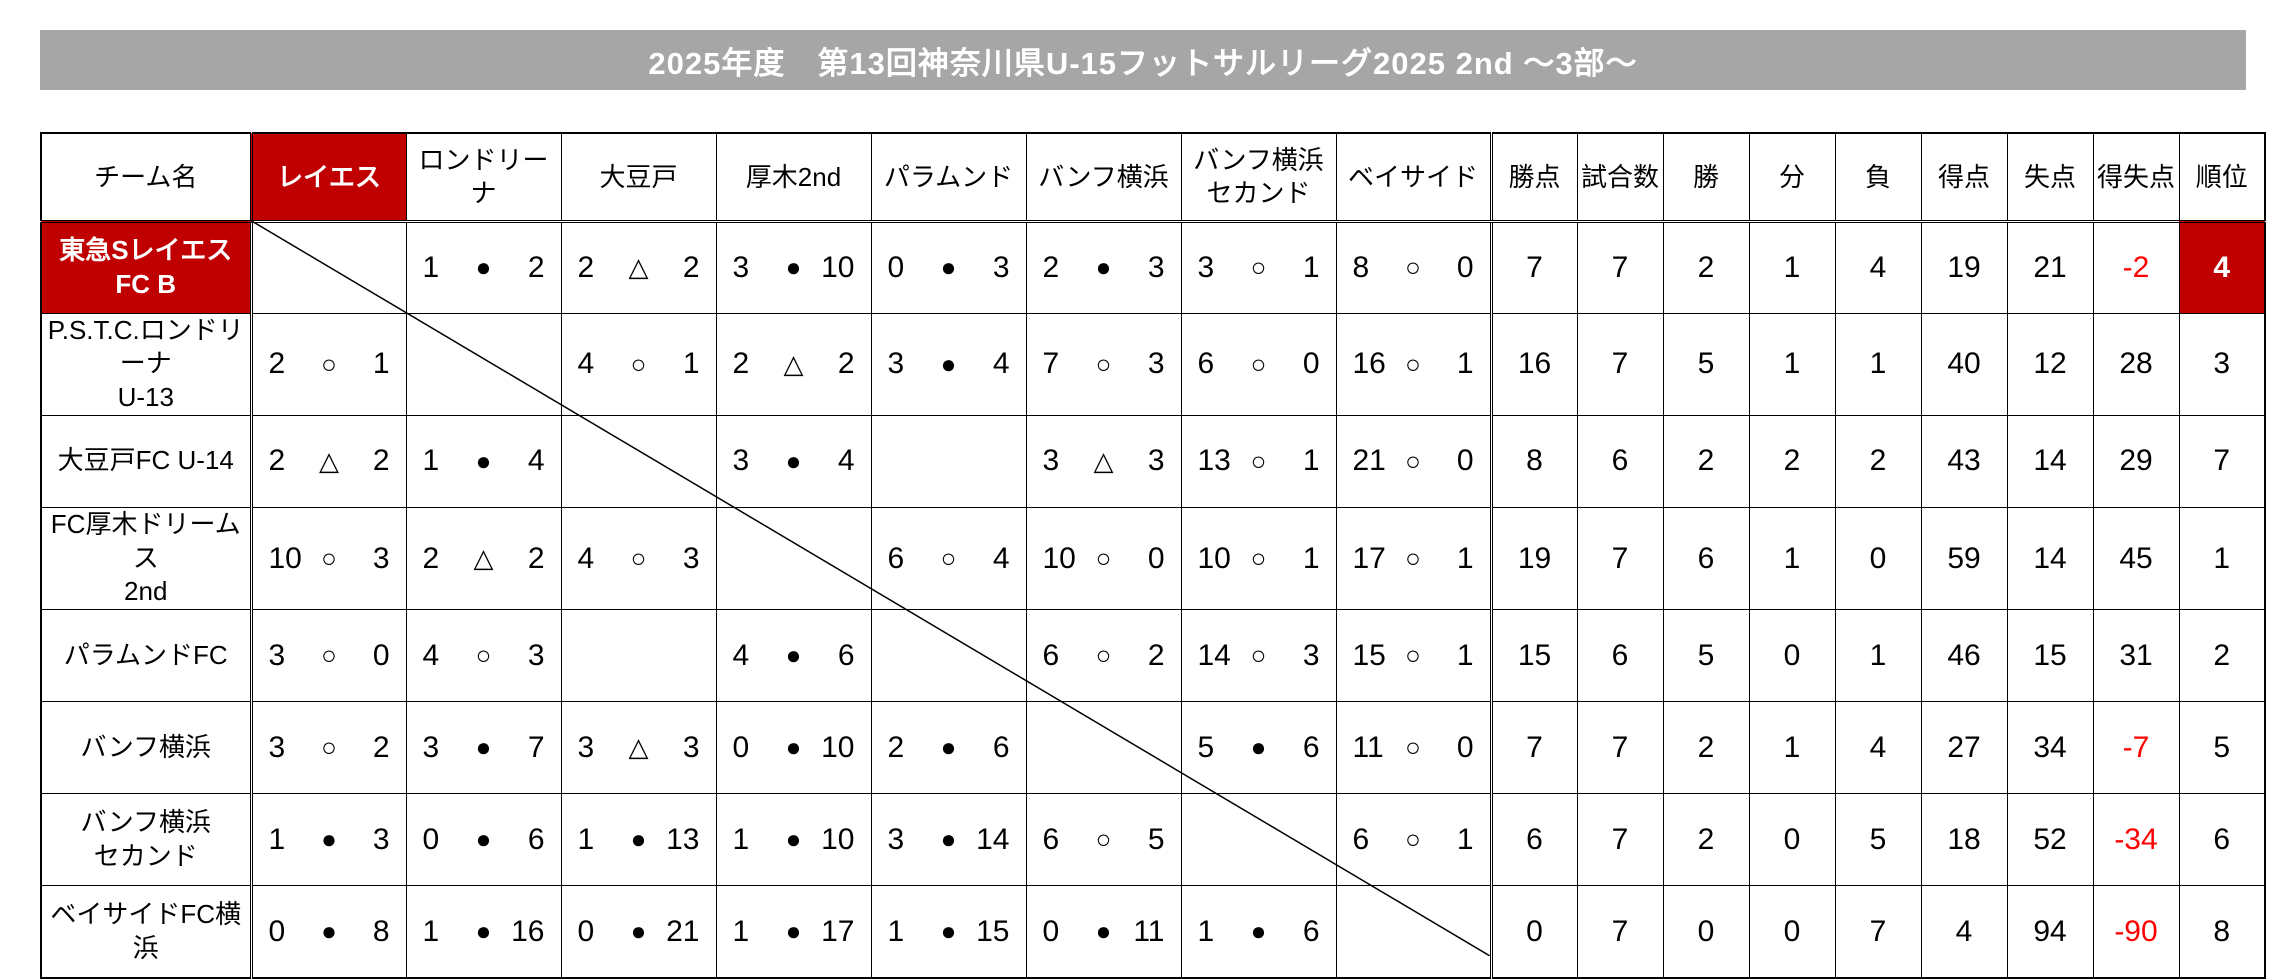 Image resolution: width=2286 pixels, height=979 pixels. What do you see at coordinates (328, 558) in the screenshot?
I see `result-cell: 10 ○ 3` at bounding box center [328, 558].